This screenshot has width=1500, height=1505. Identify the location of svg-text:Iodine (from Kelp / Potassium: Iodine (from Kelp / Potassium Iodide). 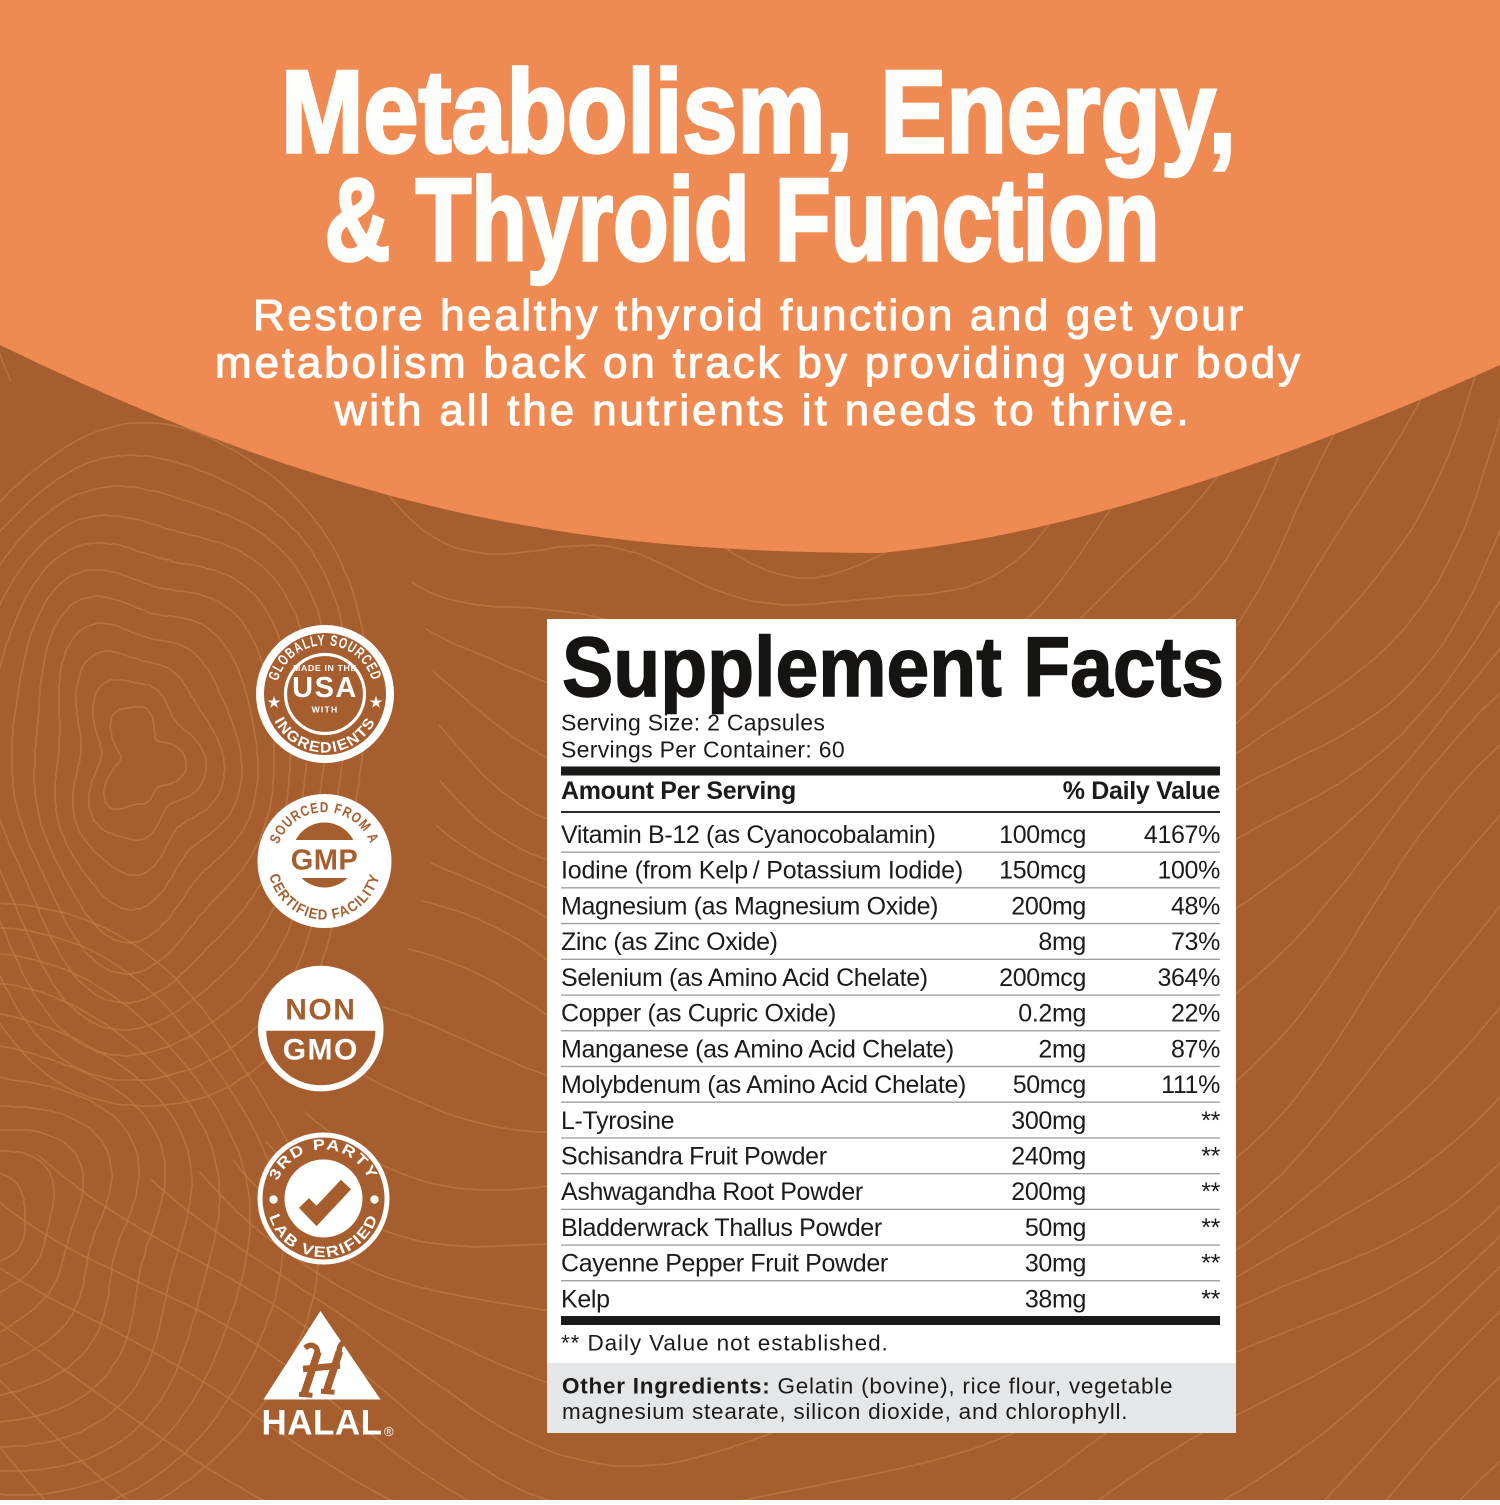
(762, 871).